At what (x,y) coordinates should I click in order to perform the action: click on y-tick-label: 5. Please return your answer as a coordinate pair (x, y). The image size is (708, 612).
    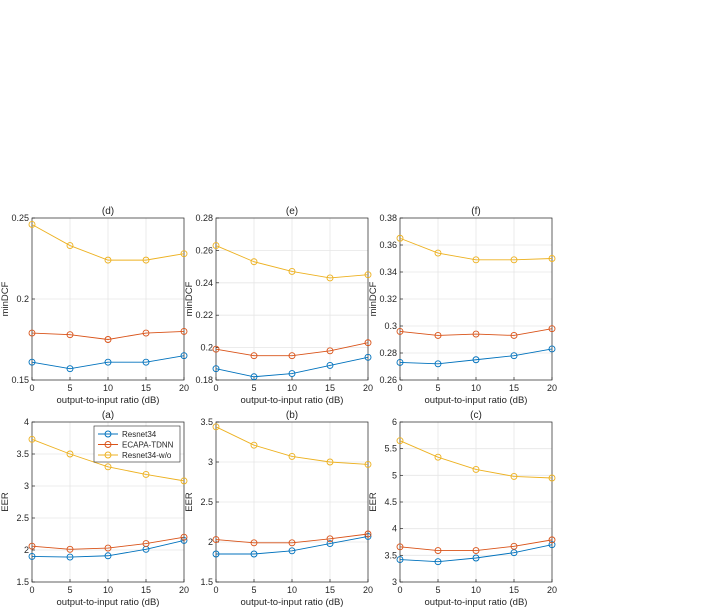
    Looking at the image, I should click on (394, 475).